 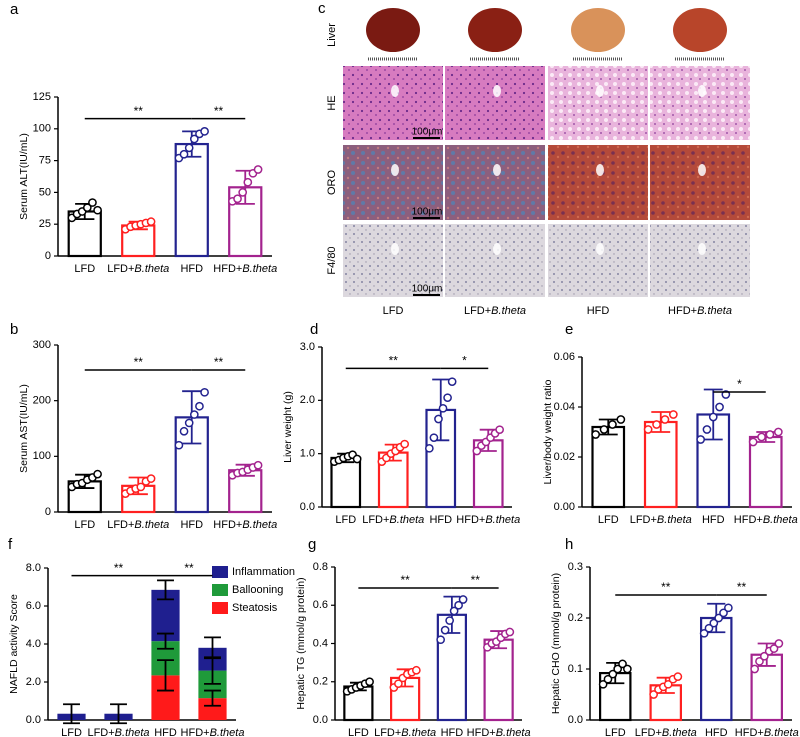 What do you see at coordinates (33, 606) in the screenshot?
I see `y-tick-label: 6.0` at bounding box center [33, 606].